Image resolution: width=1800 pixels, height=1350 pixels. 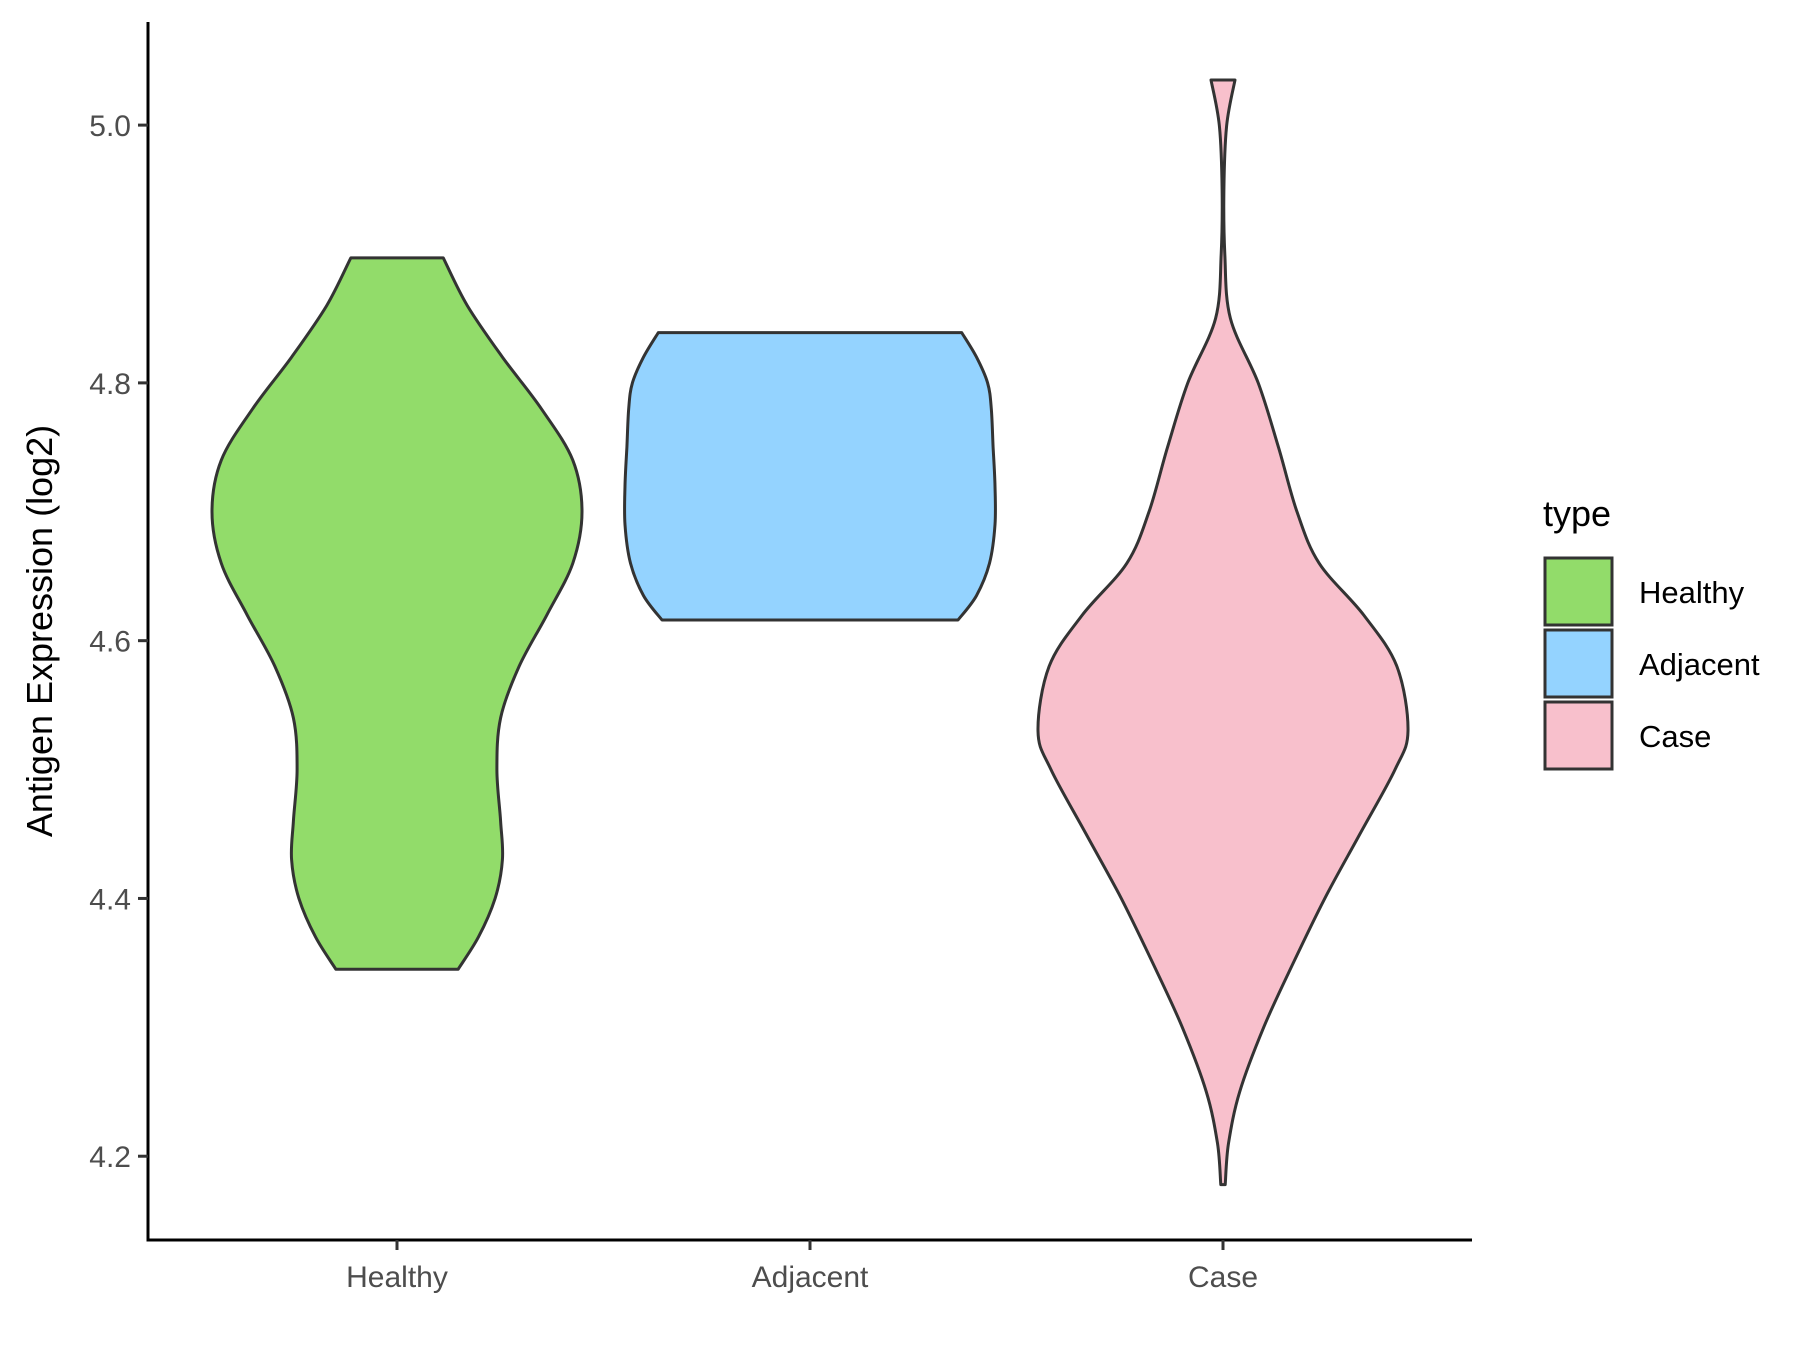 I want to click on x-tick-label: Case, so click(x=1223, y=1277).